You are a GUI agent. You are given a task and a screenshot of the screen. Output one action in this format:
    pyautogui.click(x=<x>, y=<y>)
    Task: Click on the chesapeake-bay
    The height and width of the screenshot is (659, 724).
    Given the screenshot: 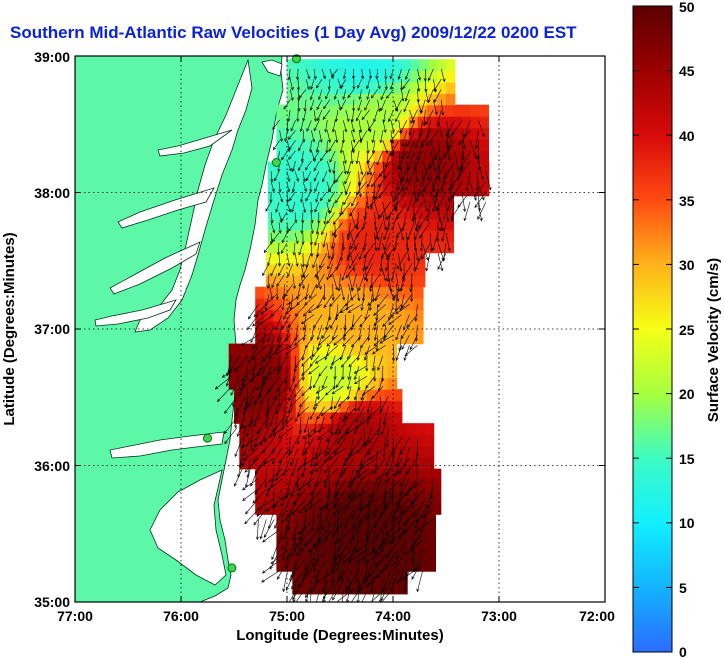 What is the action you would take?
    pyautogui.click(x=193, y=195)
    